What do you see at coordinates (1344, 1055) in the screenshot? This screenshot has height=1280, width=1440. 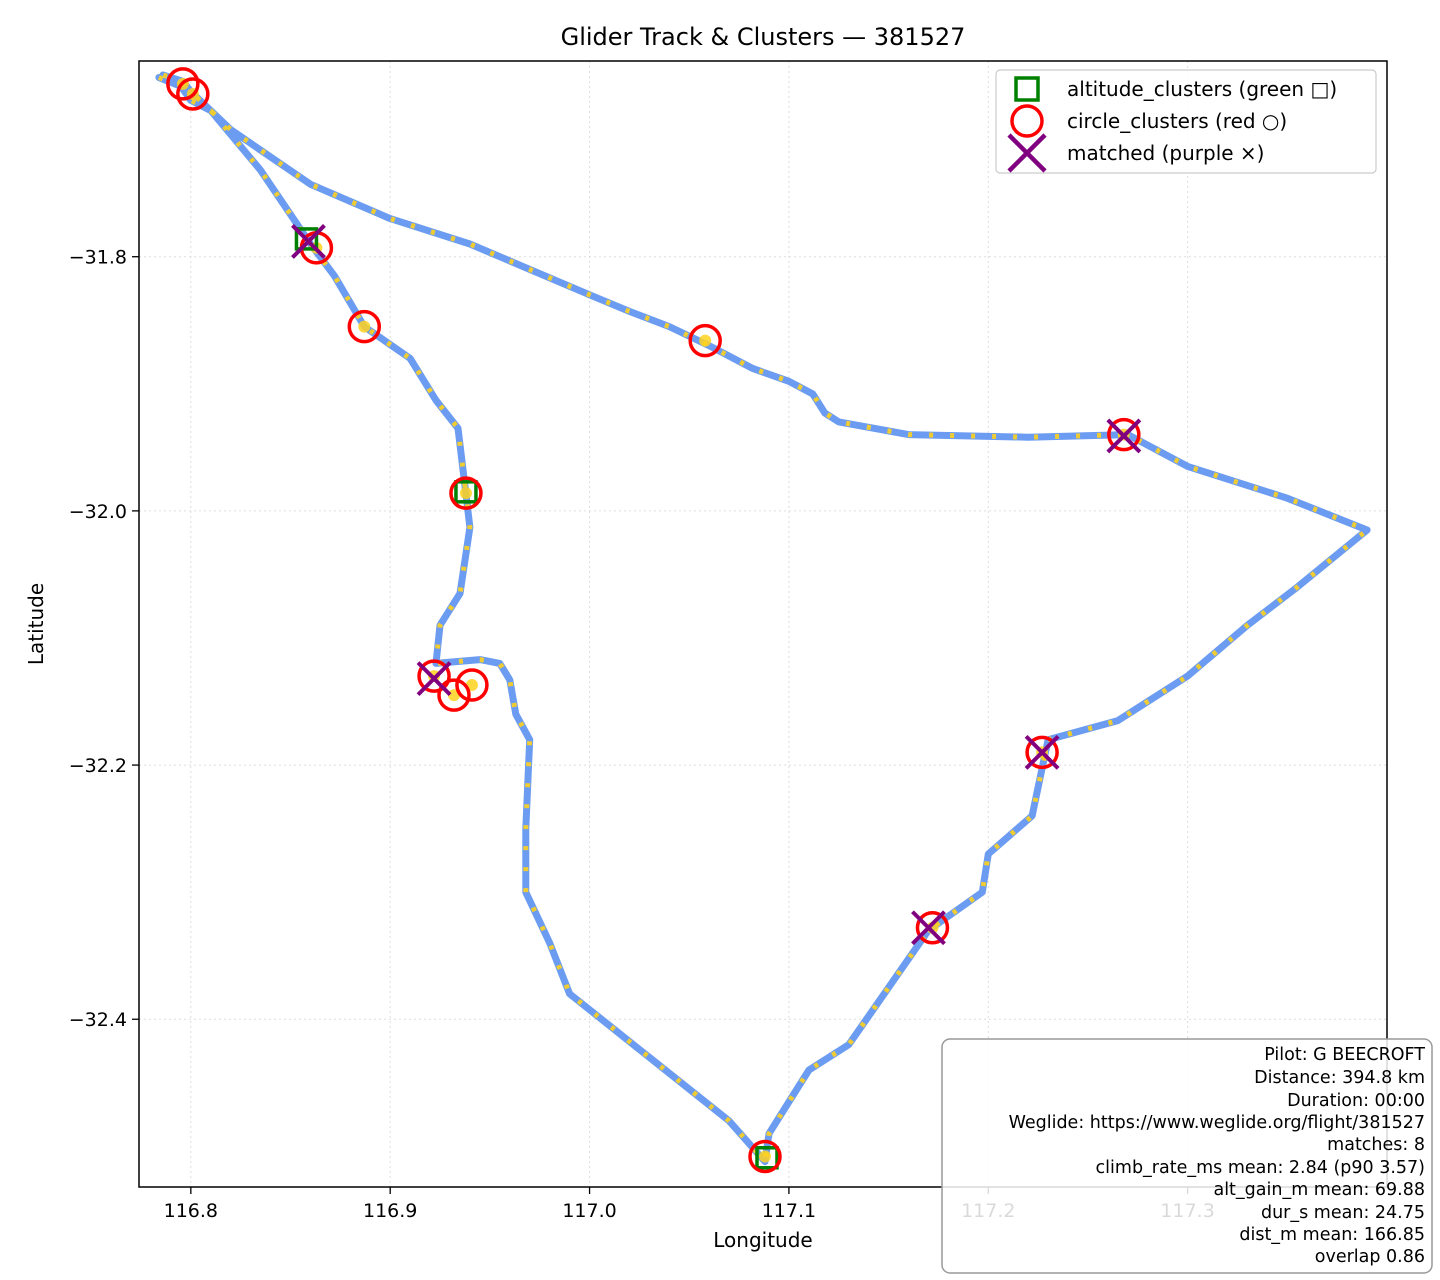 I see `stats-pilot: Pilot: G BEECROFT` at bounding box center [1344, 1055].